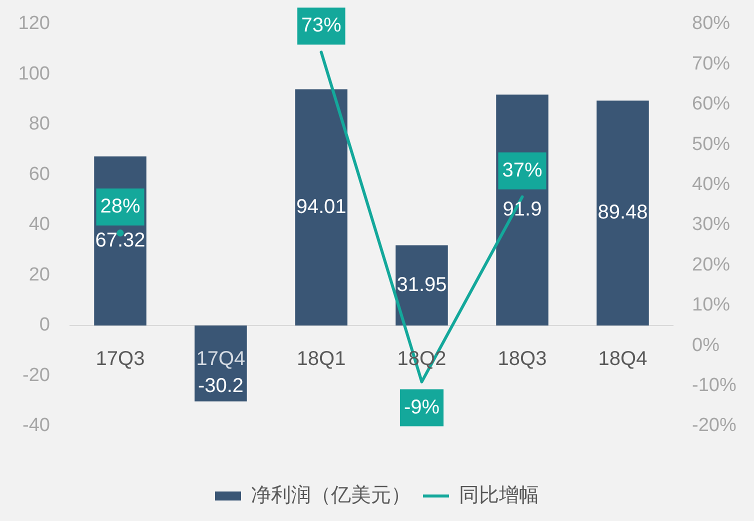  What do you see at coordinates (221, 359) in the screenshot?
I see `x-tick-label: 17Q4` at bounding box center [221, 359].